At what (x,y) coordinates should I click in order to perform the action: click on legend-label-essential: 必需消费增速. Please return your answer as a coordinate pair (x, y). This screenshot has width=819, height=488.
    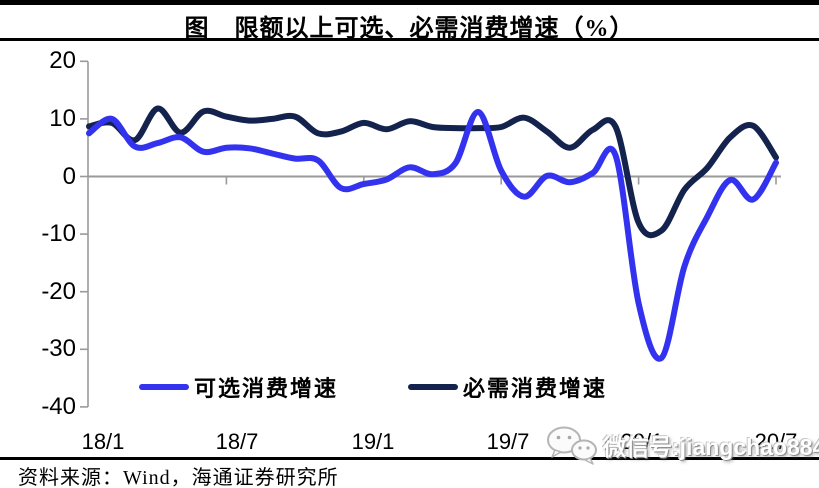
    Looking at the image, I should click on (535, 388).